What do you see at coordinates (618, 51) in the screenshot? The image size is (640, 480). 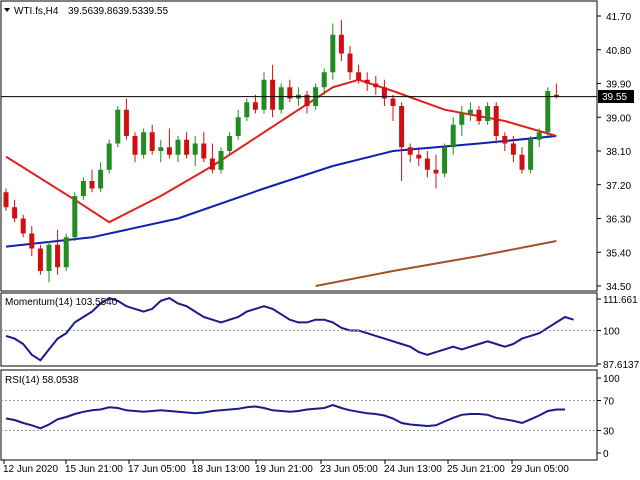 I see `price-tick-label: 40.80` at bounding box center [618, 51].